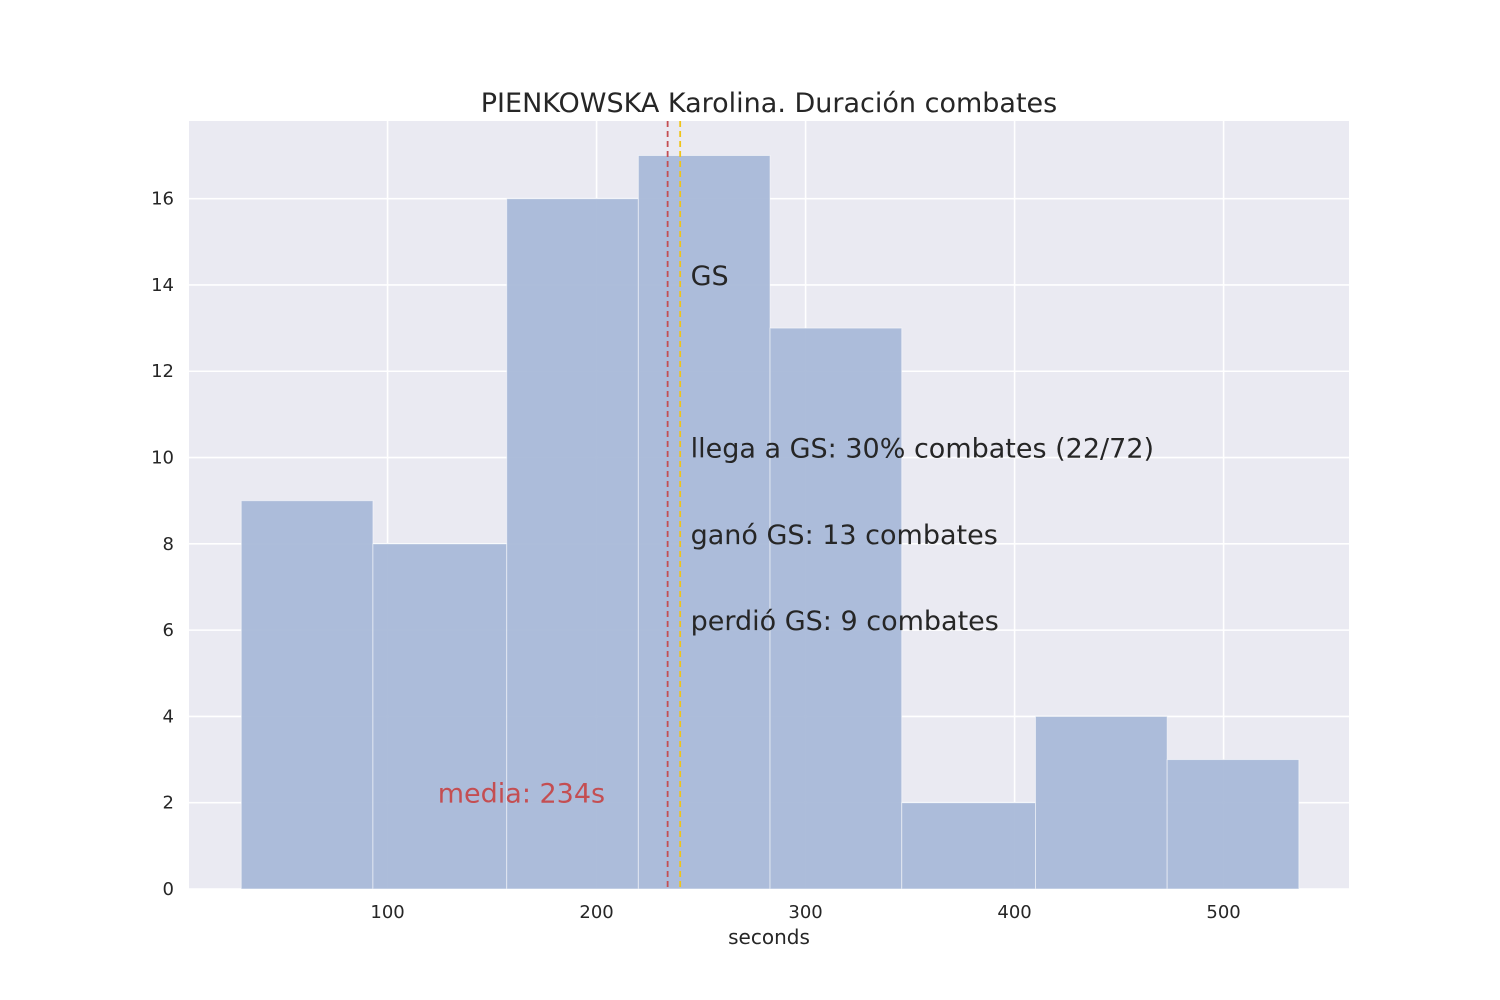 Image resolution: width=1500 pixels, height=1000 pixels. I want to click on y-tick-label: 10, so click(162, 458).